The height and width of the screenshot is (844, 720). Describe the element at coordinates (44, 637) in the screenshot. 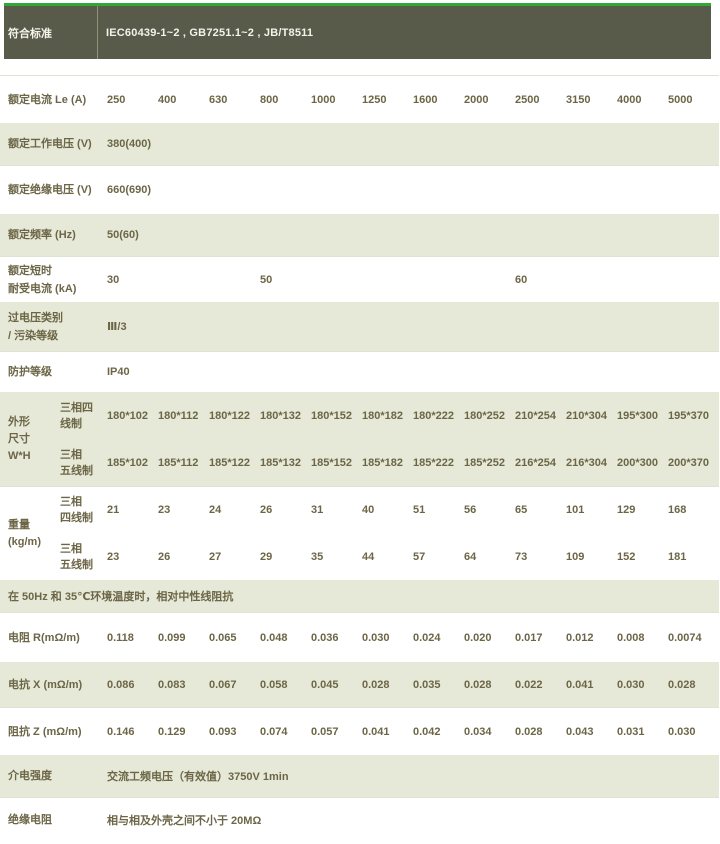

I see `row-label: 电阻 R(mΩ/m)` at that location.